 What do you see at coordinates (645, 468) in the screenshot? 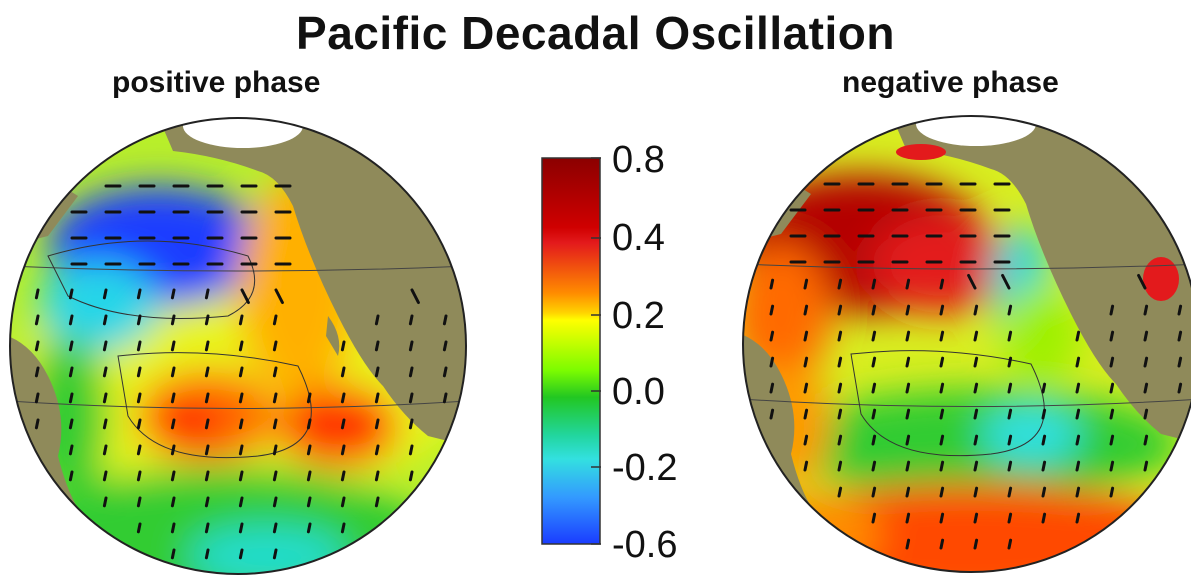
I see `colorbar-tick: -0.2` at bounding box center [645, 468].